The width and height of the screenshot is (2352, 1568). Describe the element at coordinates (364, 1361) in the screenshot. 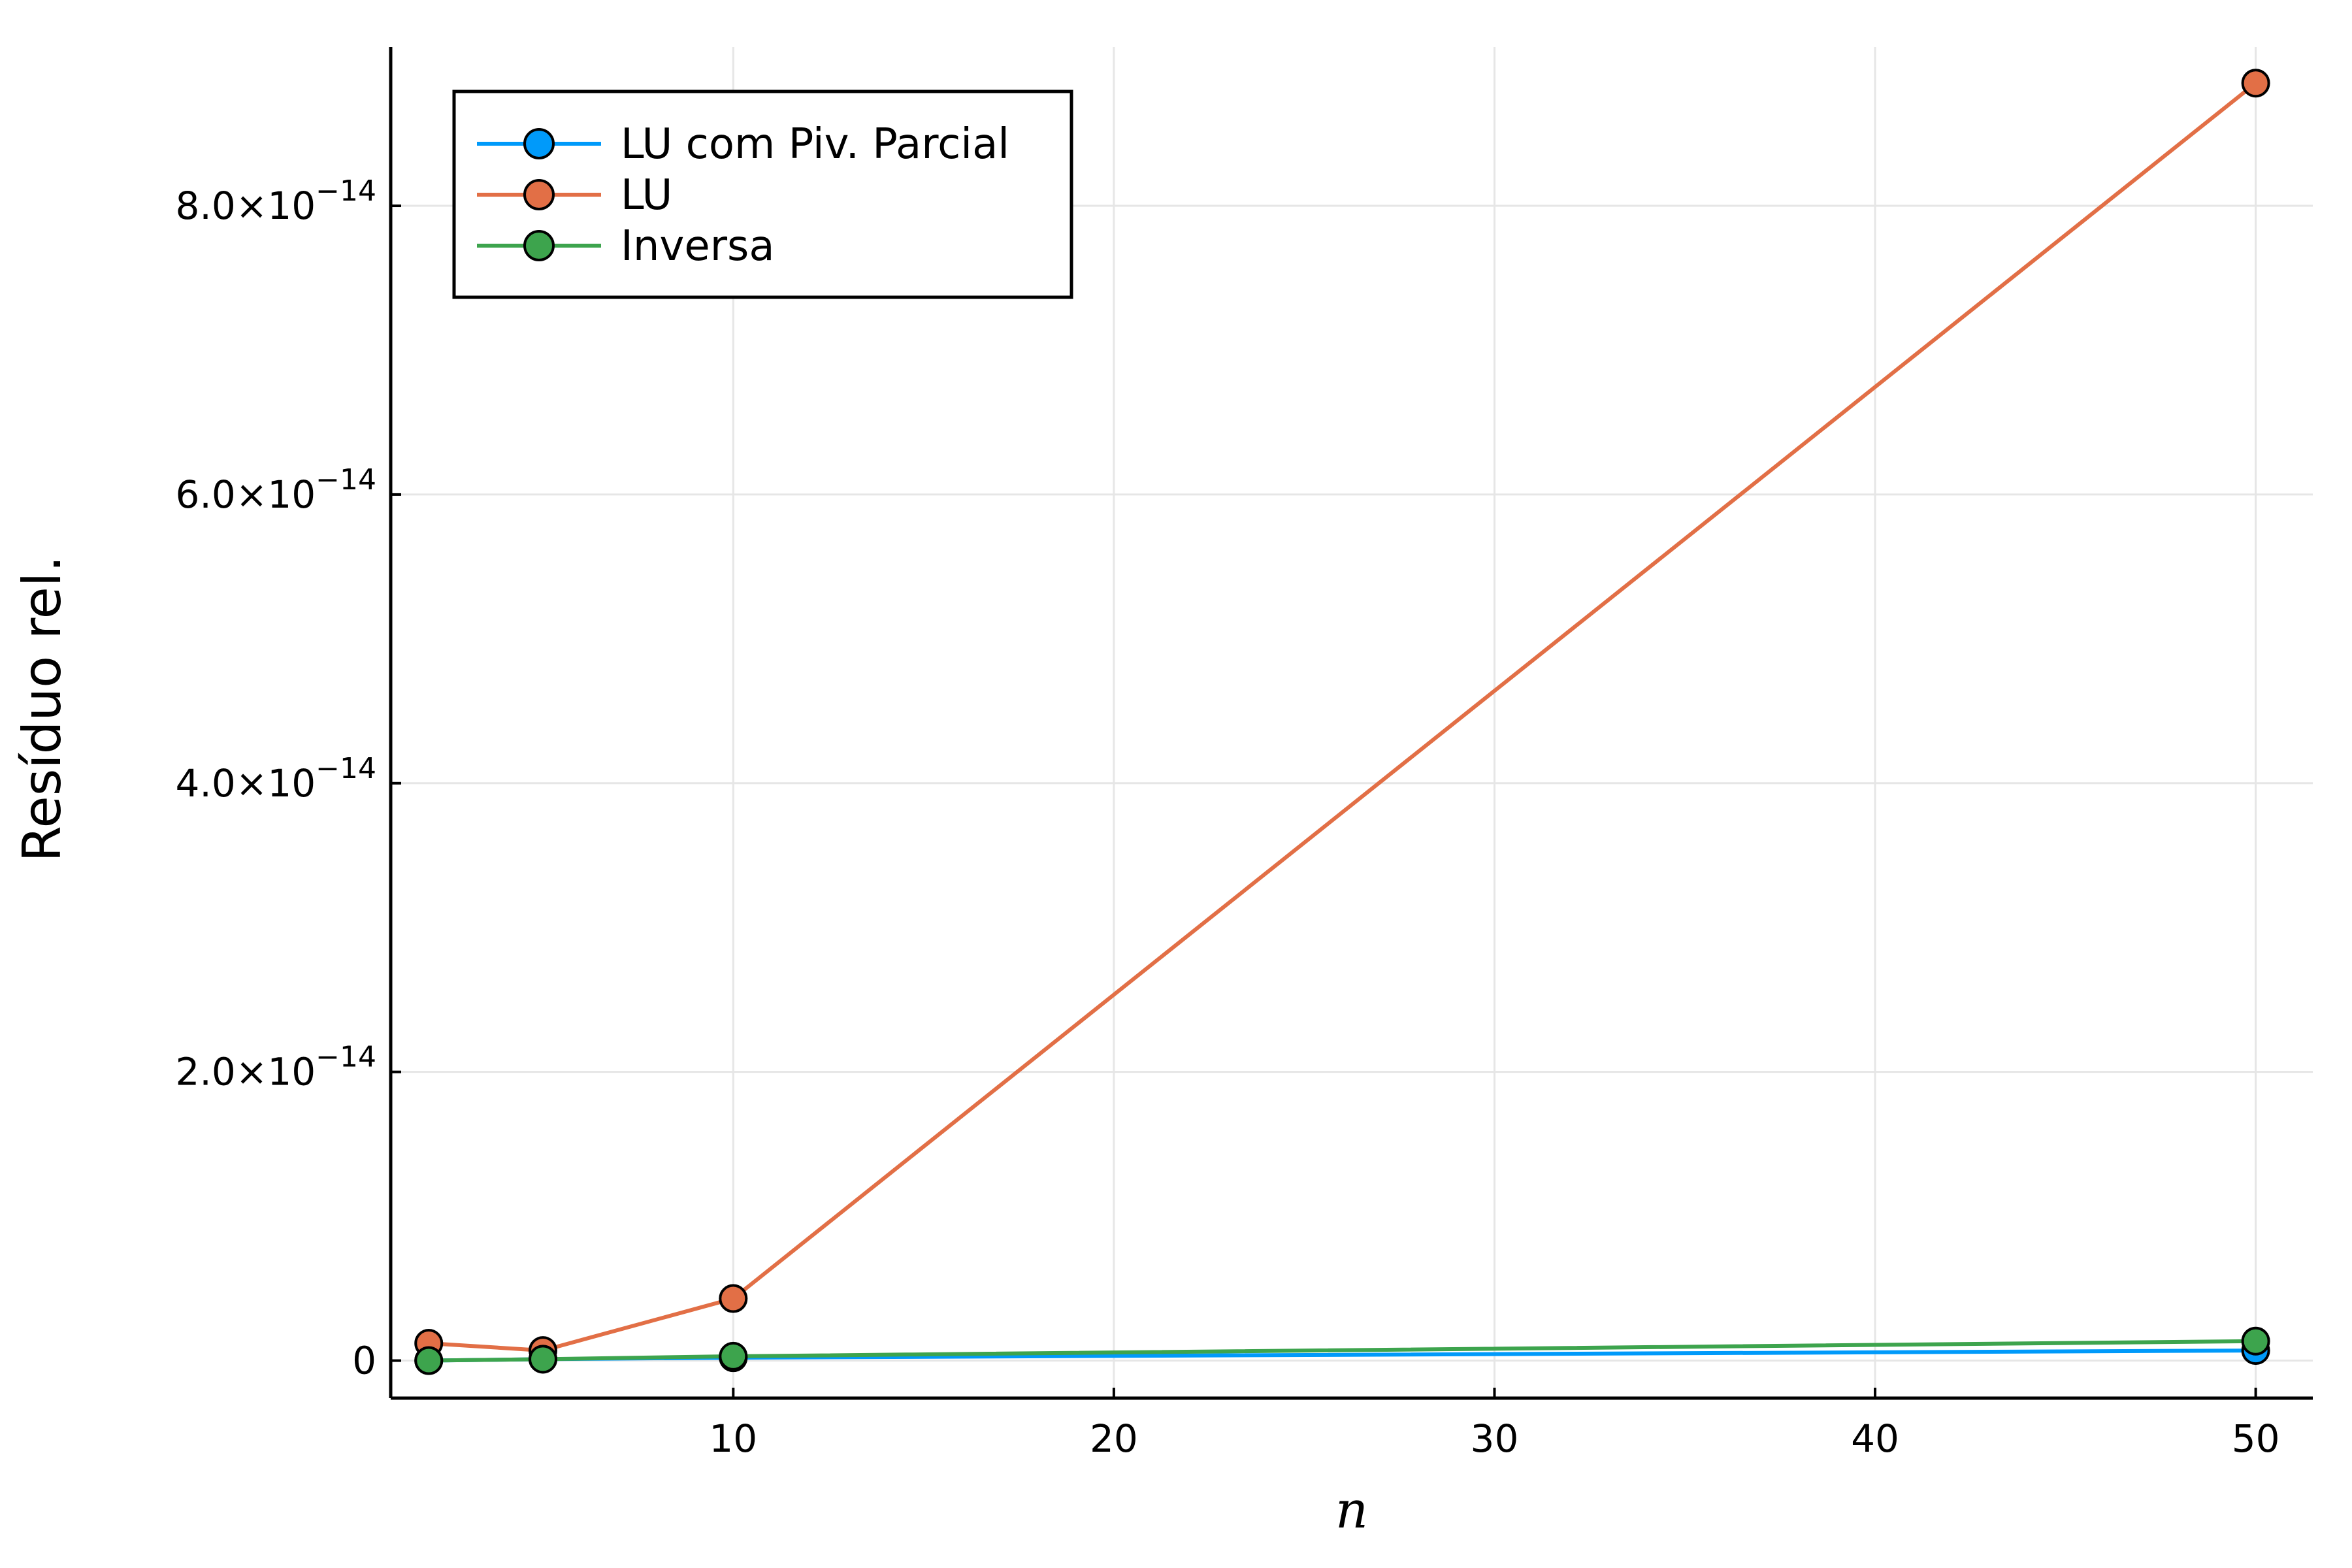

I see `y-tick-label: 0` at that location.